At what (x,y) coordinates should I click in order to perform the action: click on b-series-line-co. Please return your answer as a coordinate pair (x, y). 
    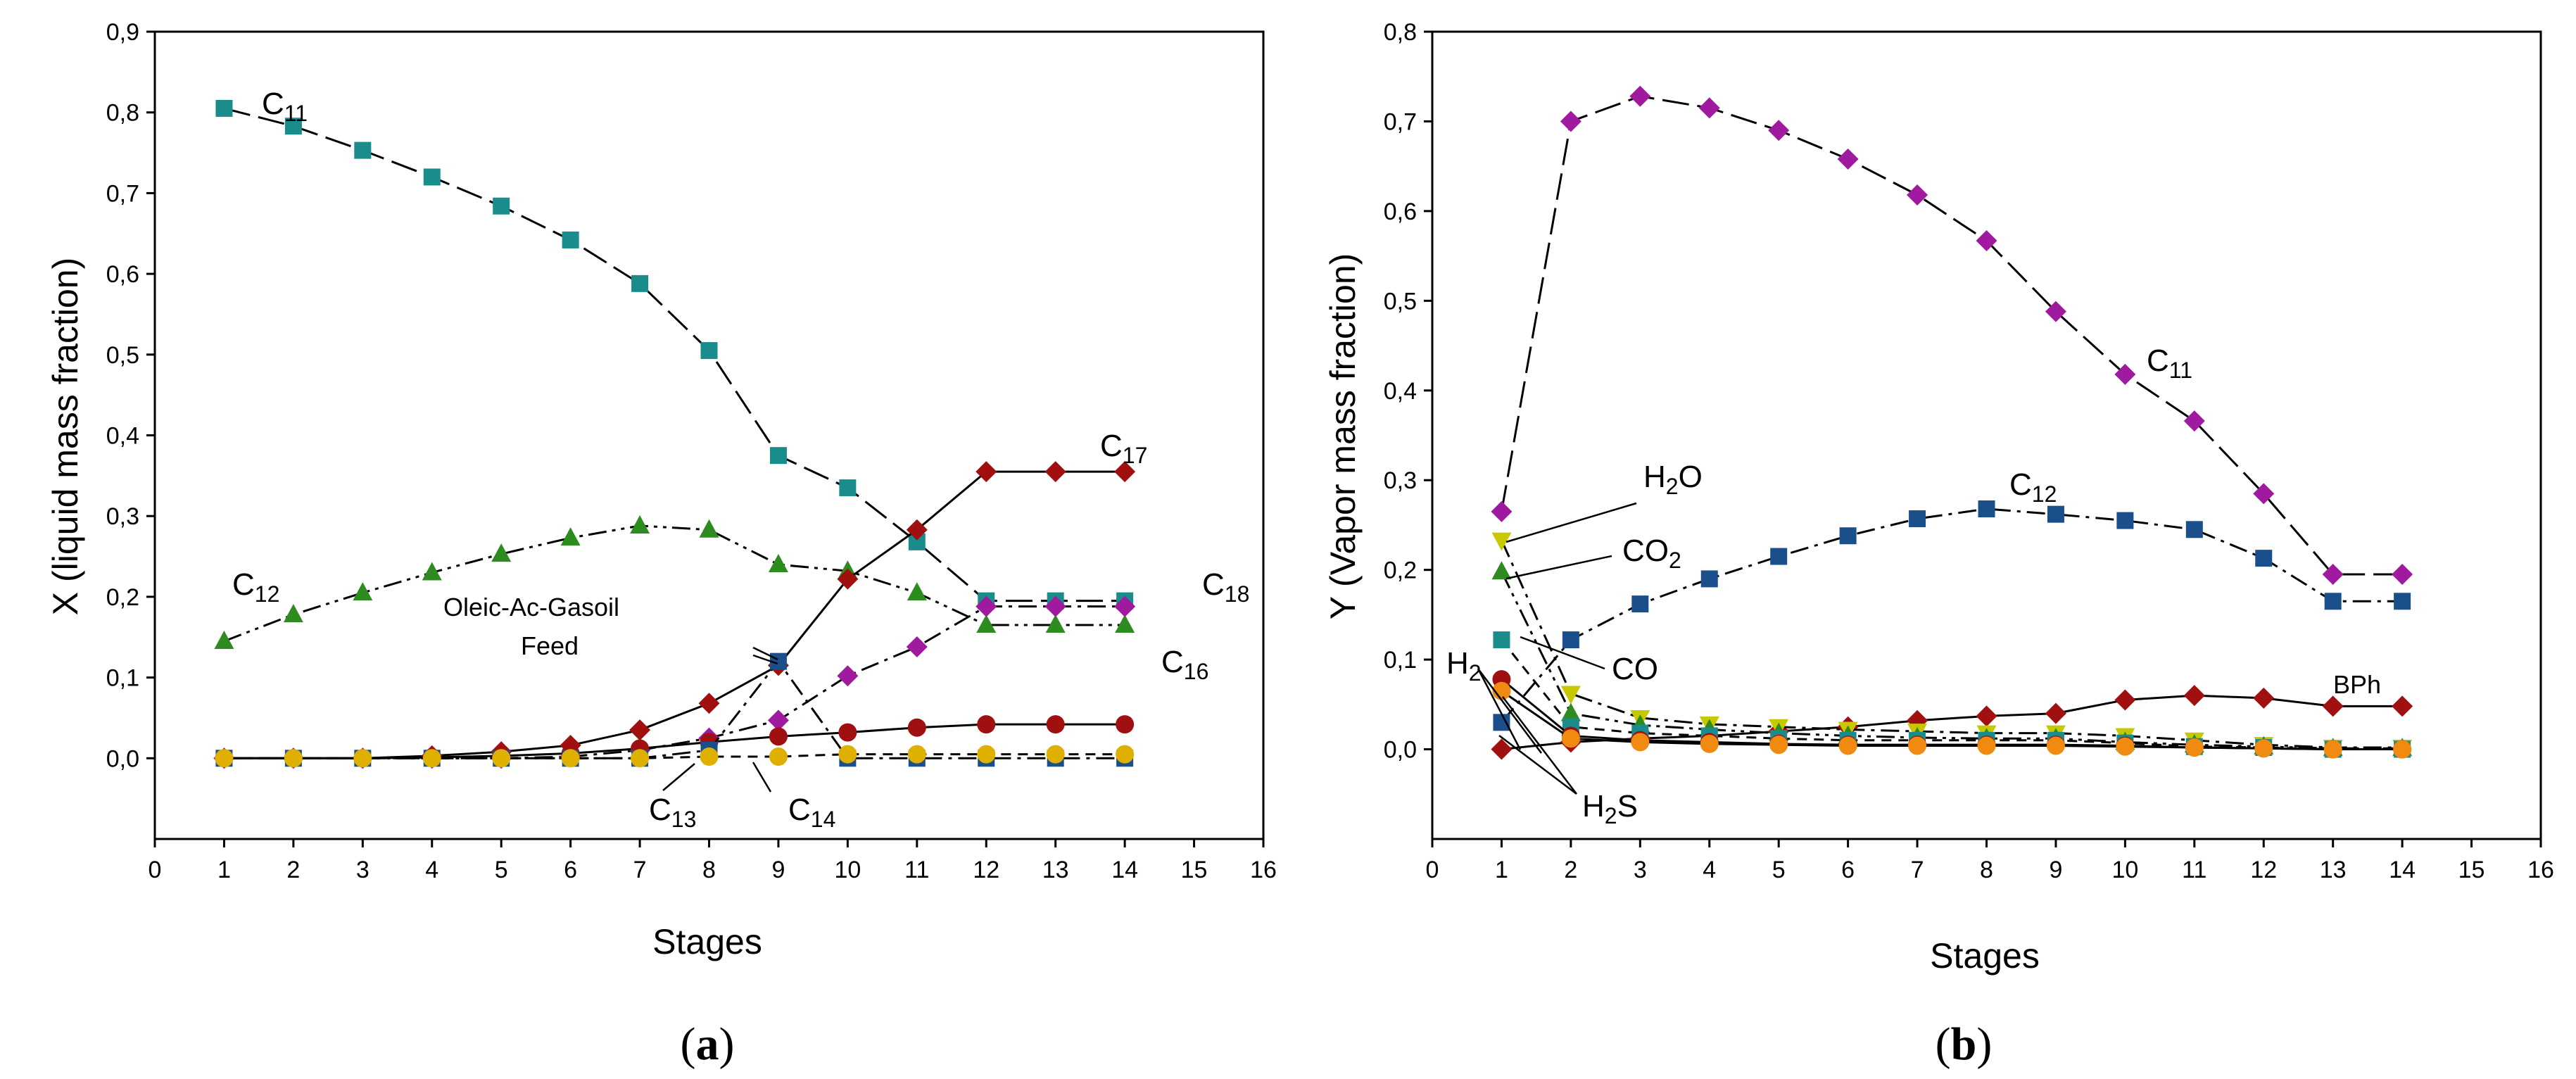
    Looking at the image, I should click on (1952, 695).